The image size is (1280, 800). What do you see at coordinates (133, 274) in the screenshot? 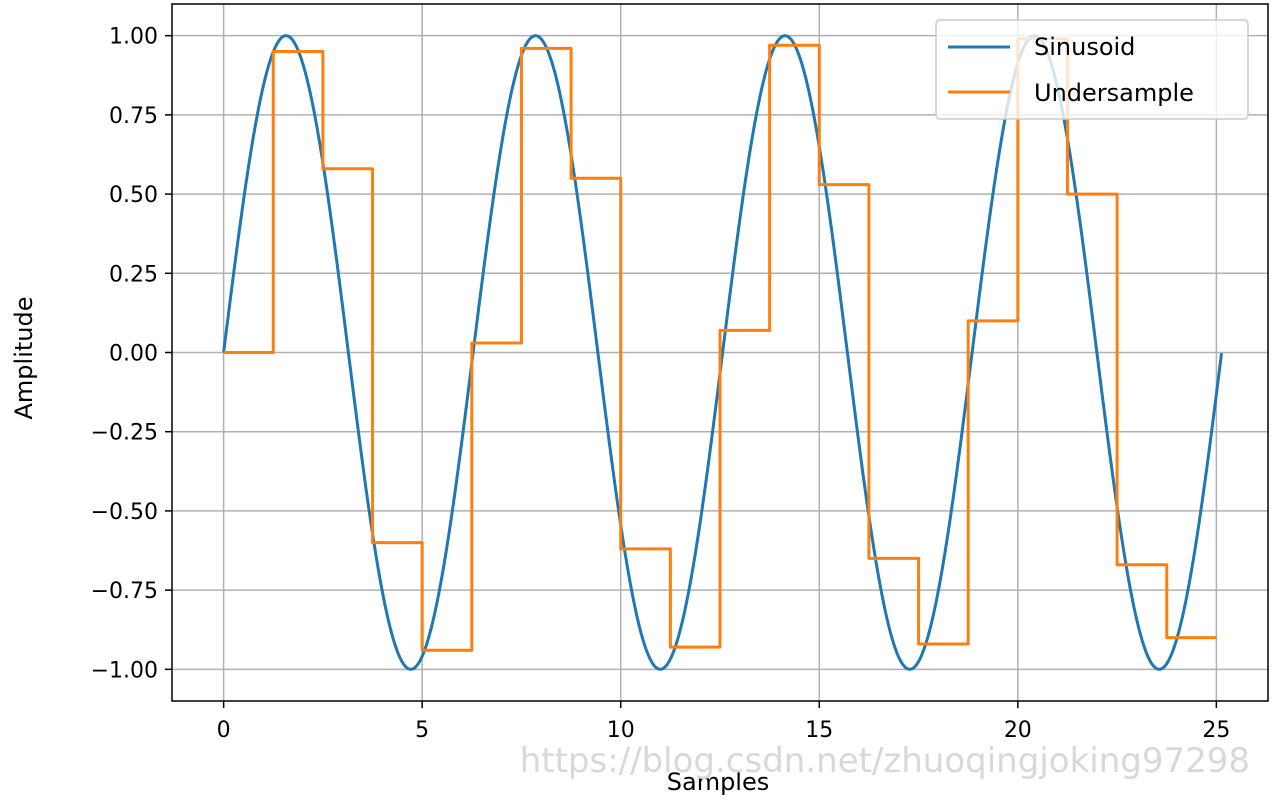
I see `y-tick-label: 0.25` at bounding box center [133, 274].